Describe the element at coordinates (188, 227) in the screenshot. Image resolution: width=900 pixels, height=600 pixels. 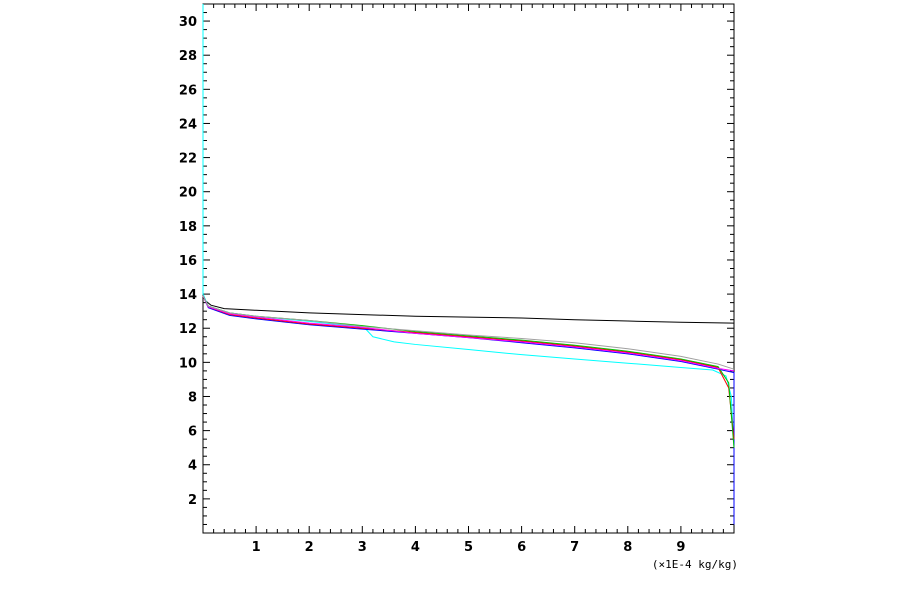
I see `y-tick-label: 18` at that location.